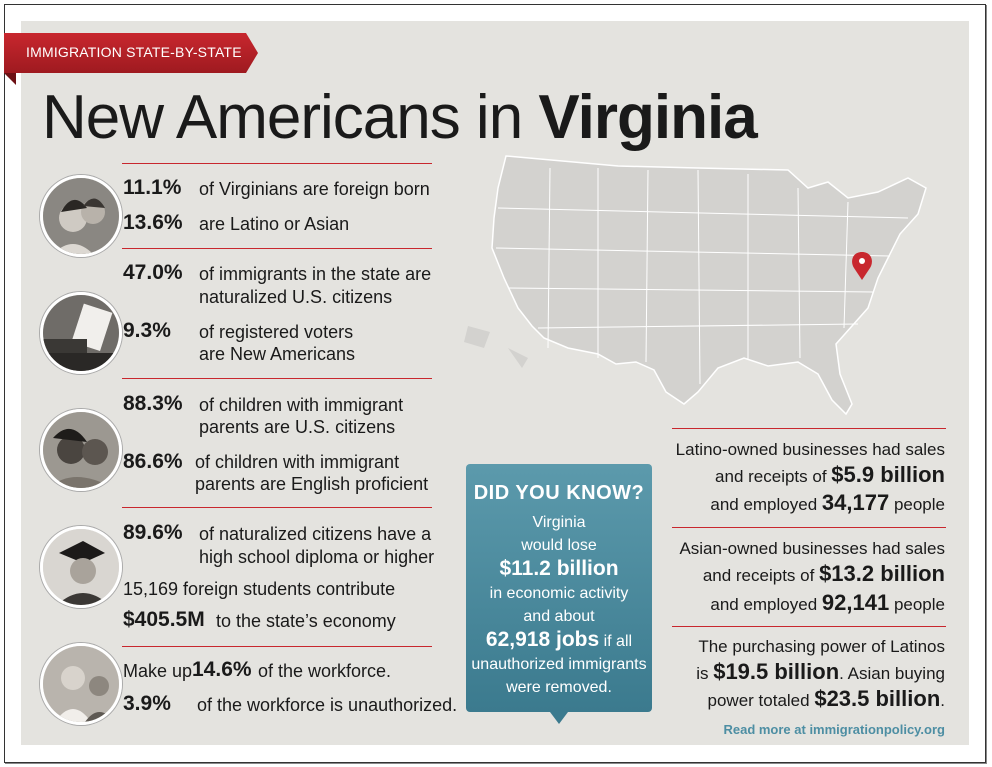 Image resolution: width=992 pixels, height=767 pixels. I want to click on asian-sales: $13.2 billion, so click(882, 573).